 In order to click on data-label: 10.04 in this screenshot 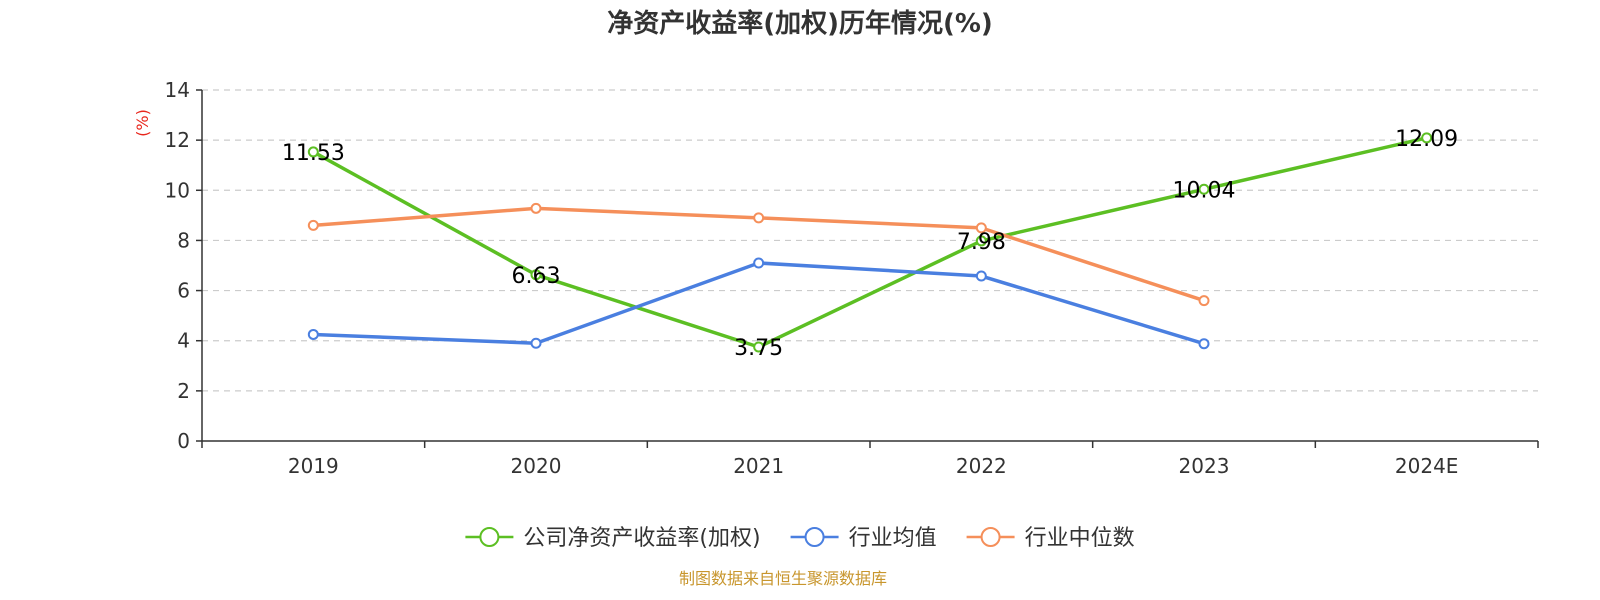, I will do `click(1204, 190)`.